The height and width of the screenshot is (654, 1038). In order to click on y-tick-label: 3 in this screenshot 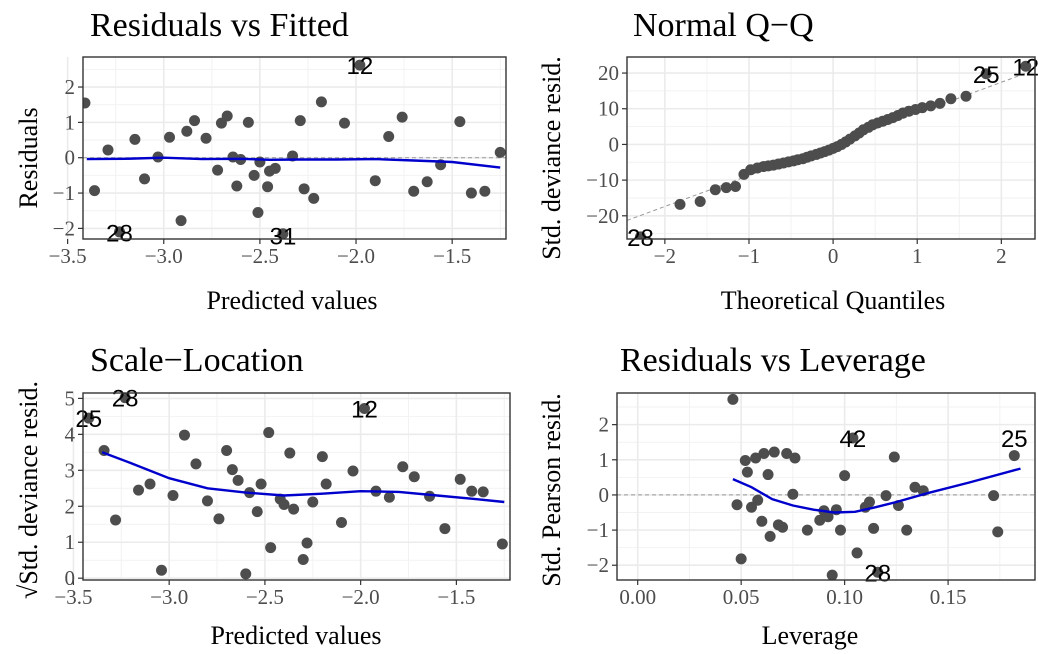, I will do `click(70, 470)`.